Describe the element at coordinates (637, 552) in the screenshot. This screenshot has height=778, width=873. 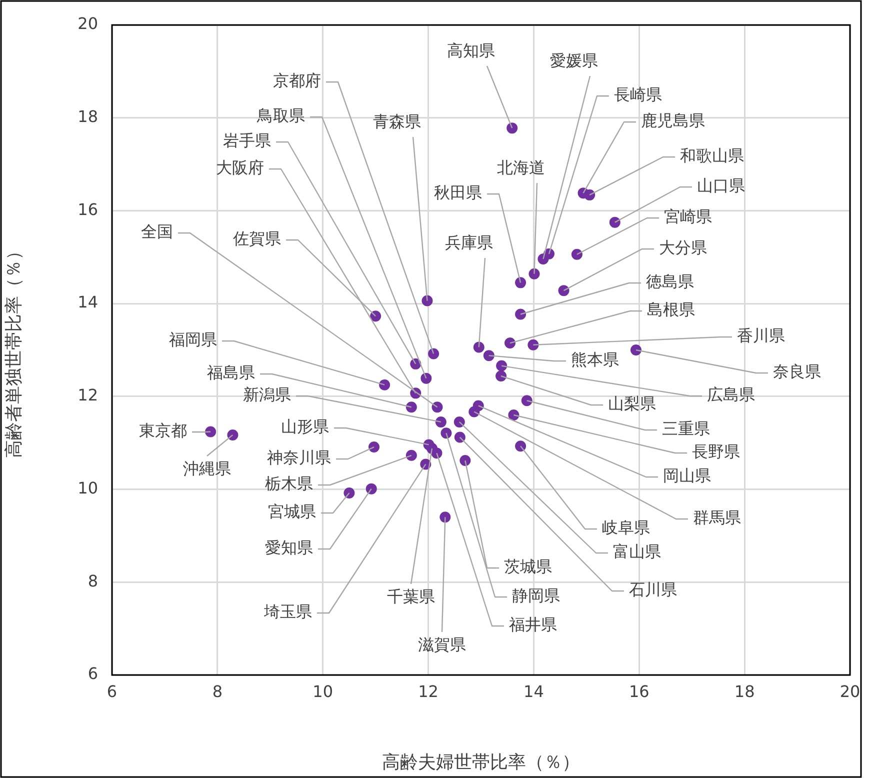
I see `annotation: 富山県` at that location.